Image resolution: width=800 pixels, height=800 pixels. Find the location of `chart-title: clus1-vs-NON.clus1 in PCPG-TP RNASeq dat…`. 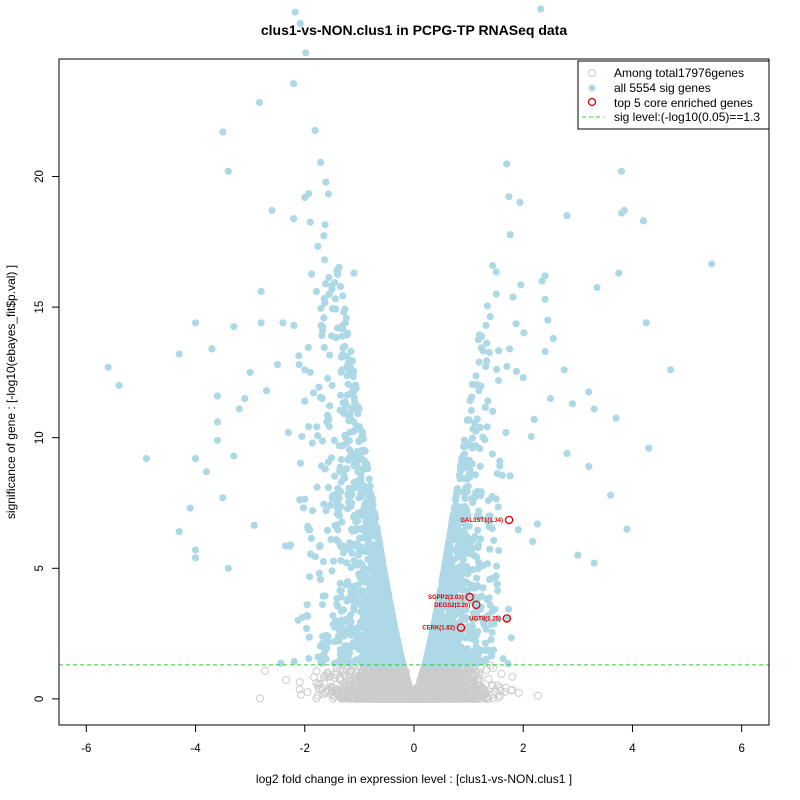

chart-title: clus1-vs-NON.clus1 in PCPG-TP RNASeq dat… is located at coordinates (414, 30).